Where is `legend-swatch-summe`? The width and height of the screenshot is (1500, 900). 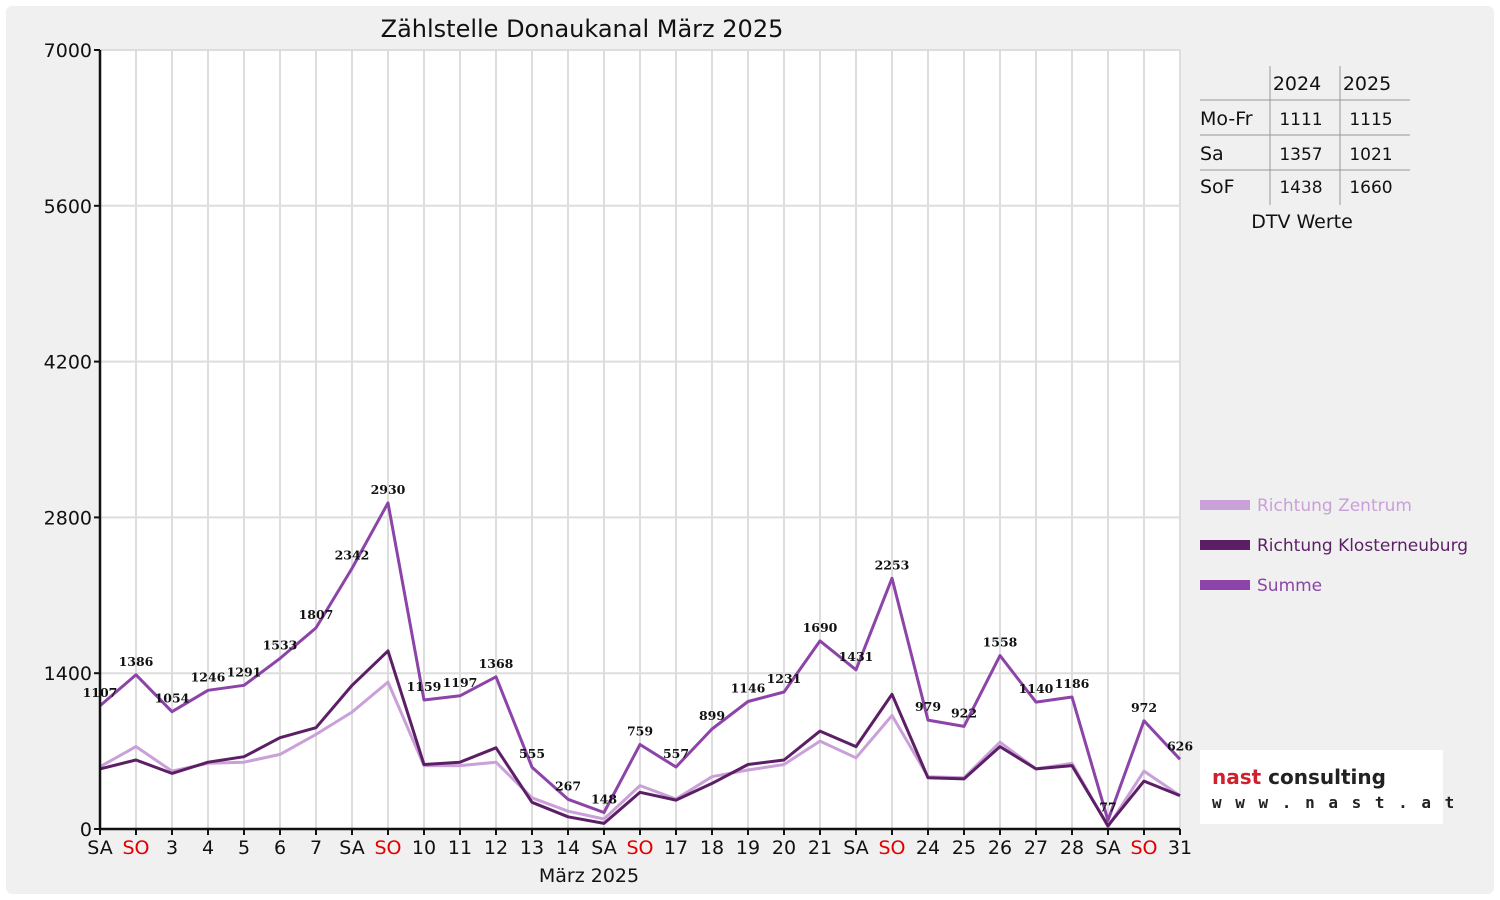
legend-swatch-summe is located at coordinates (1225, 585).